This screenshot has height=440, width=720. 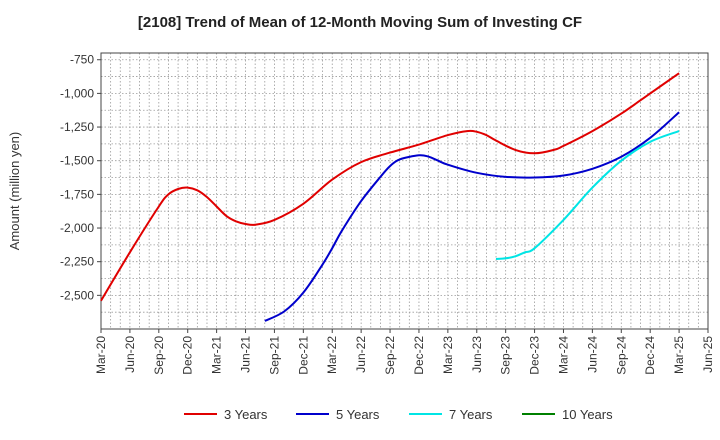 What do you see at coordinates (390, 355) in the screenshot?
I see `x-tick-label: Sep-22` at bounding box center [390, 355].